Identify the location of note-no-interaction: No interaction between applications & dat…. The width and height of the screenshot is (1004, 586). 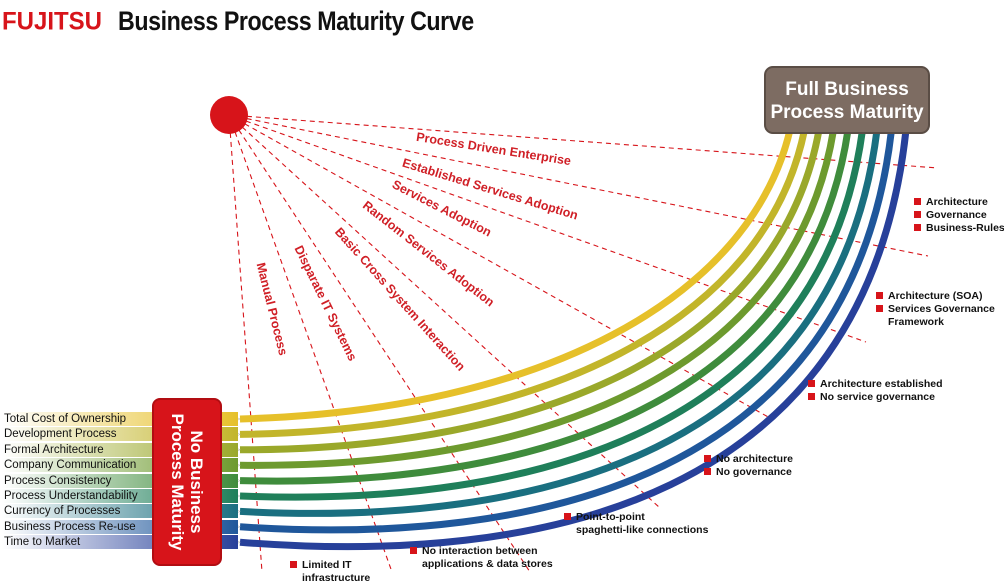
(481, 558).